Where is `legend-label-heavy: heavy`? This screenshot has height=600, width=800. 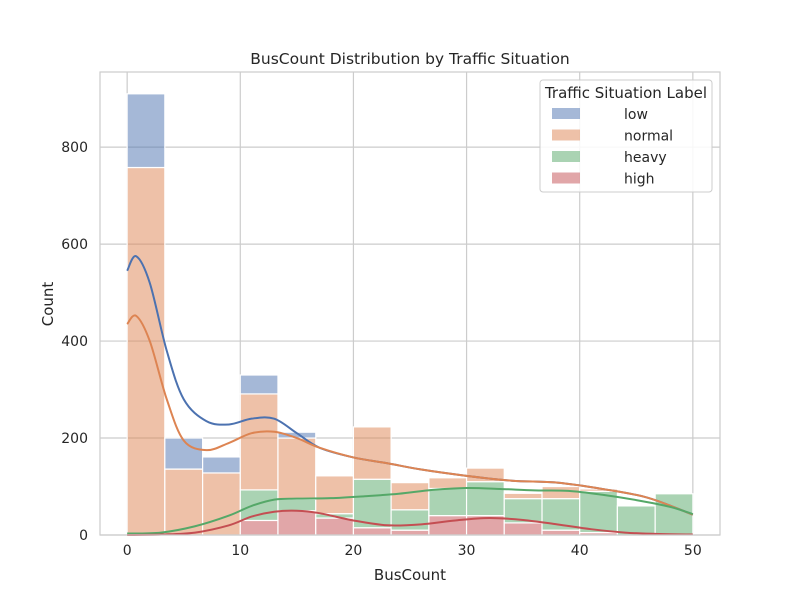
legend-label-heavy: heavy is located at coordinates (645, 158).